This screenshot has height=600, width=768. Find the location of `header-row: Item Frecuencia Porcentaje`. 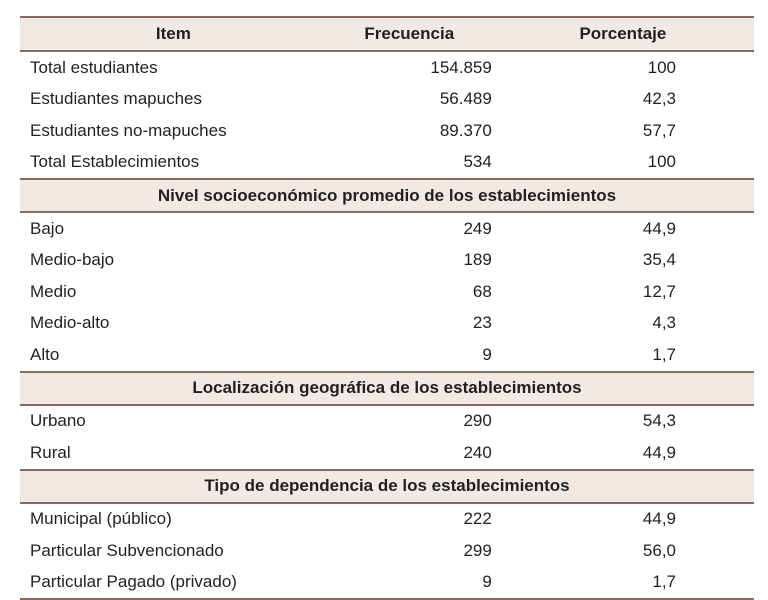

header-row: Item Frecuencia Porcentaje is located at coordinates (387, 34).